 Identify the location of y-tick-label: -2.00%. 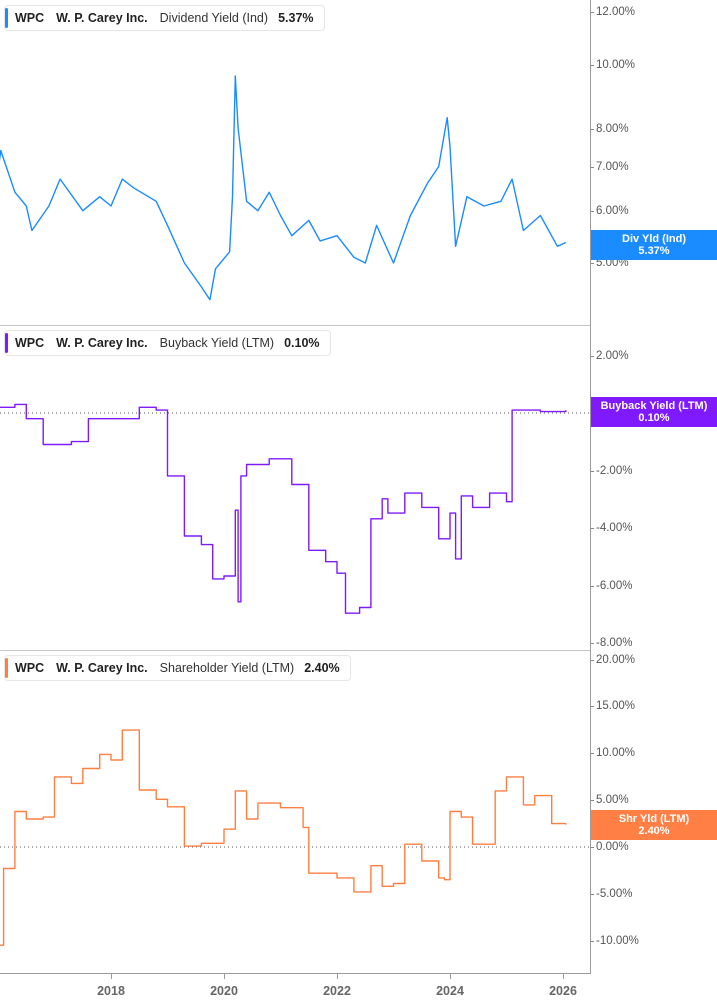
(611, 471).